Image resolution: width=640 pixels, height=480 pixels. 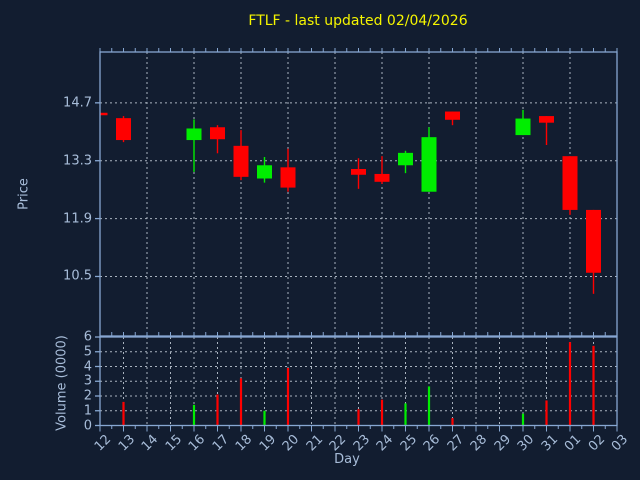 I want to click on volume-tick-label: 2, so click(x=87, y=396).